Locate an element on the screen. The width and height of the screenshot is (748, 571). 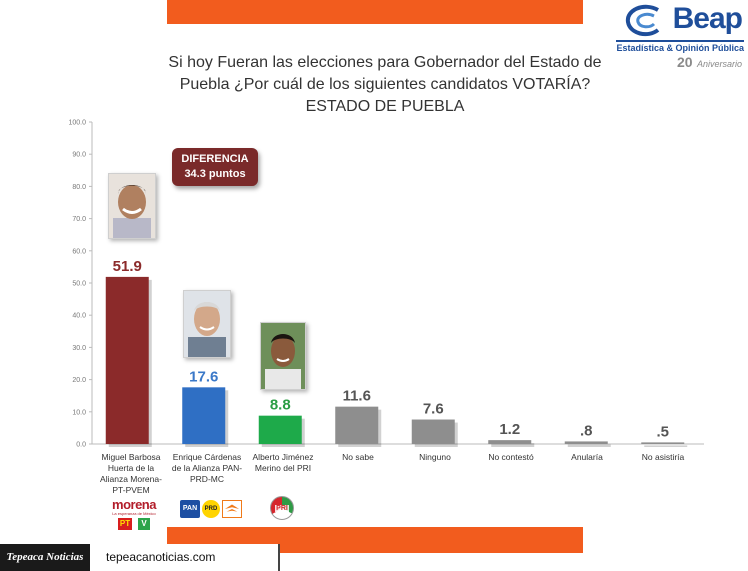
bar-value-label: 8.8 is located at coordinates (280, 405).